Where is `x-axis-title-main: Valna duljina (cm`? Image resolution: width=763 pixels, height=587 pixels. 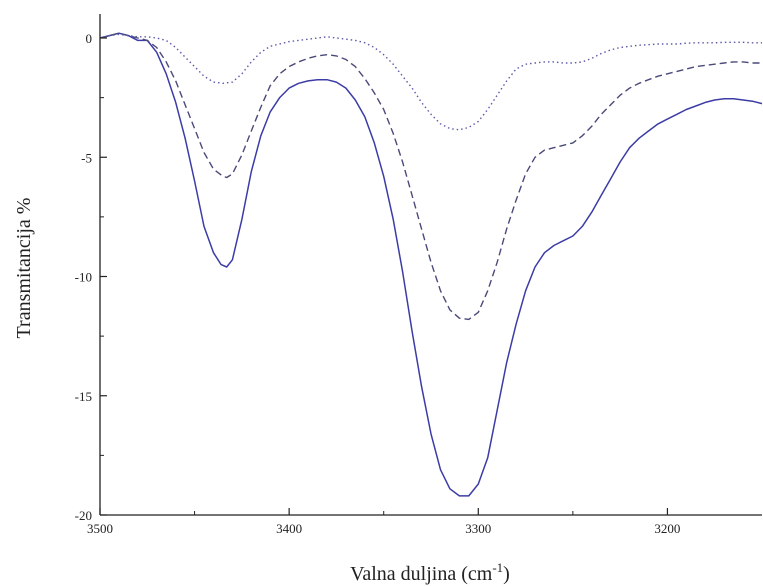
x-axis-title-main: Valna duljina (cm is located at coordinates (421, 574).